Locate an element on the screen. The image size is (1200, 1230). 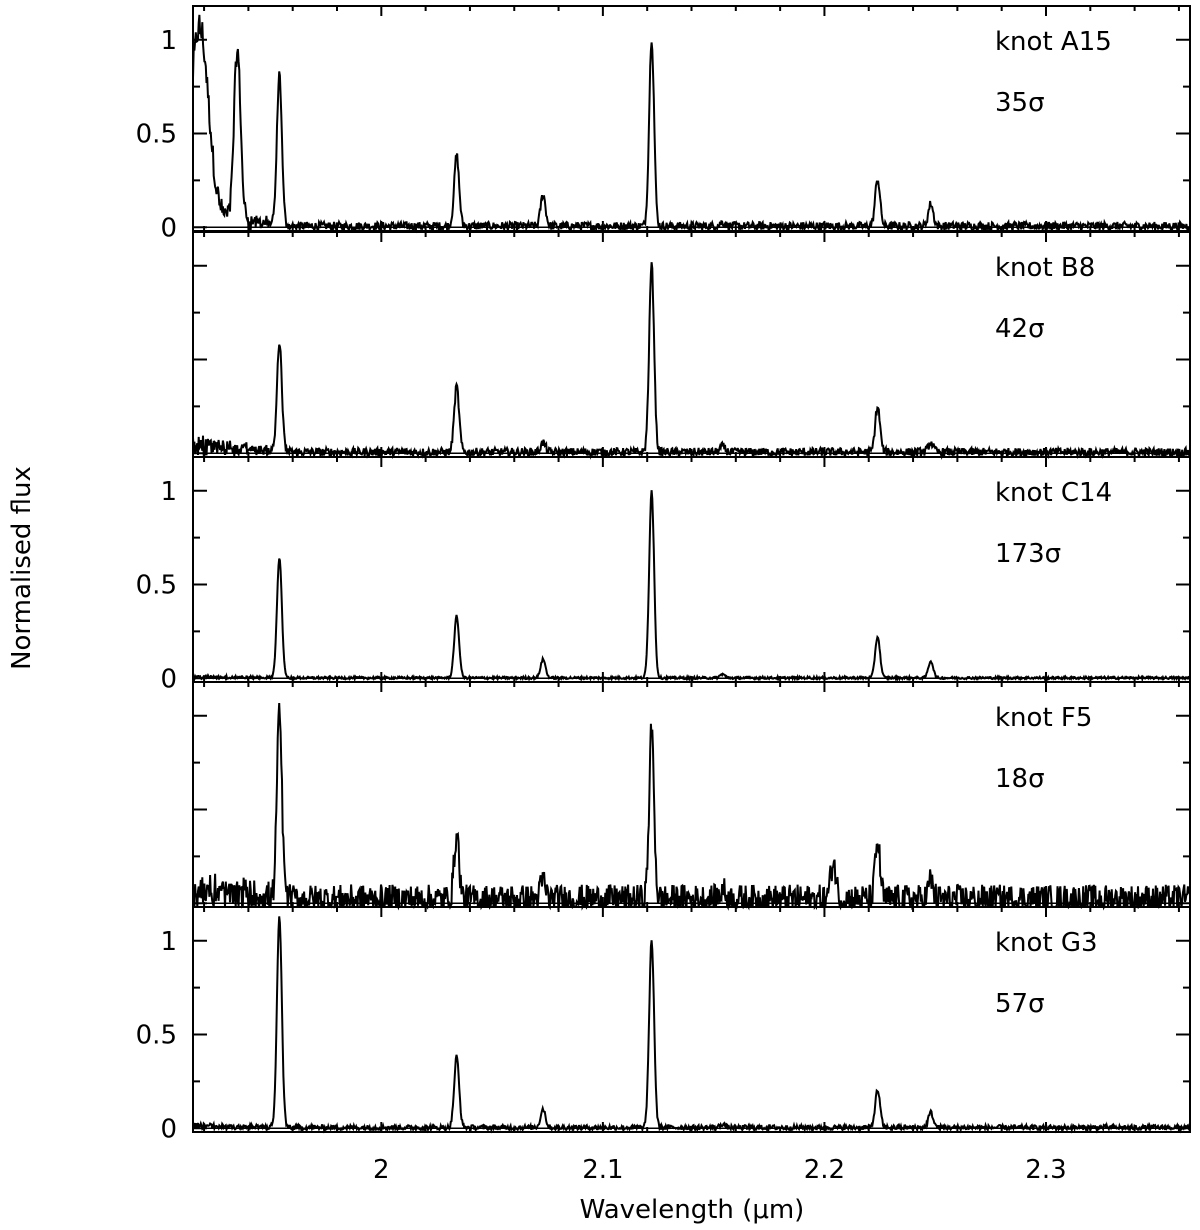
panel-knot-label: knot F5 is located at coordinates (1043, 718).